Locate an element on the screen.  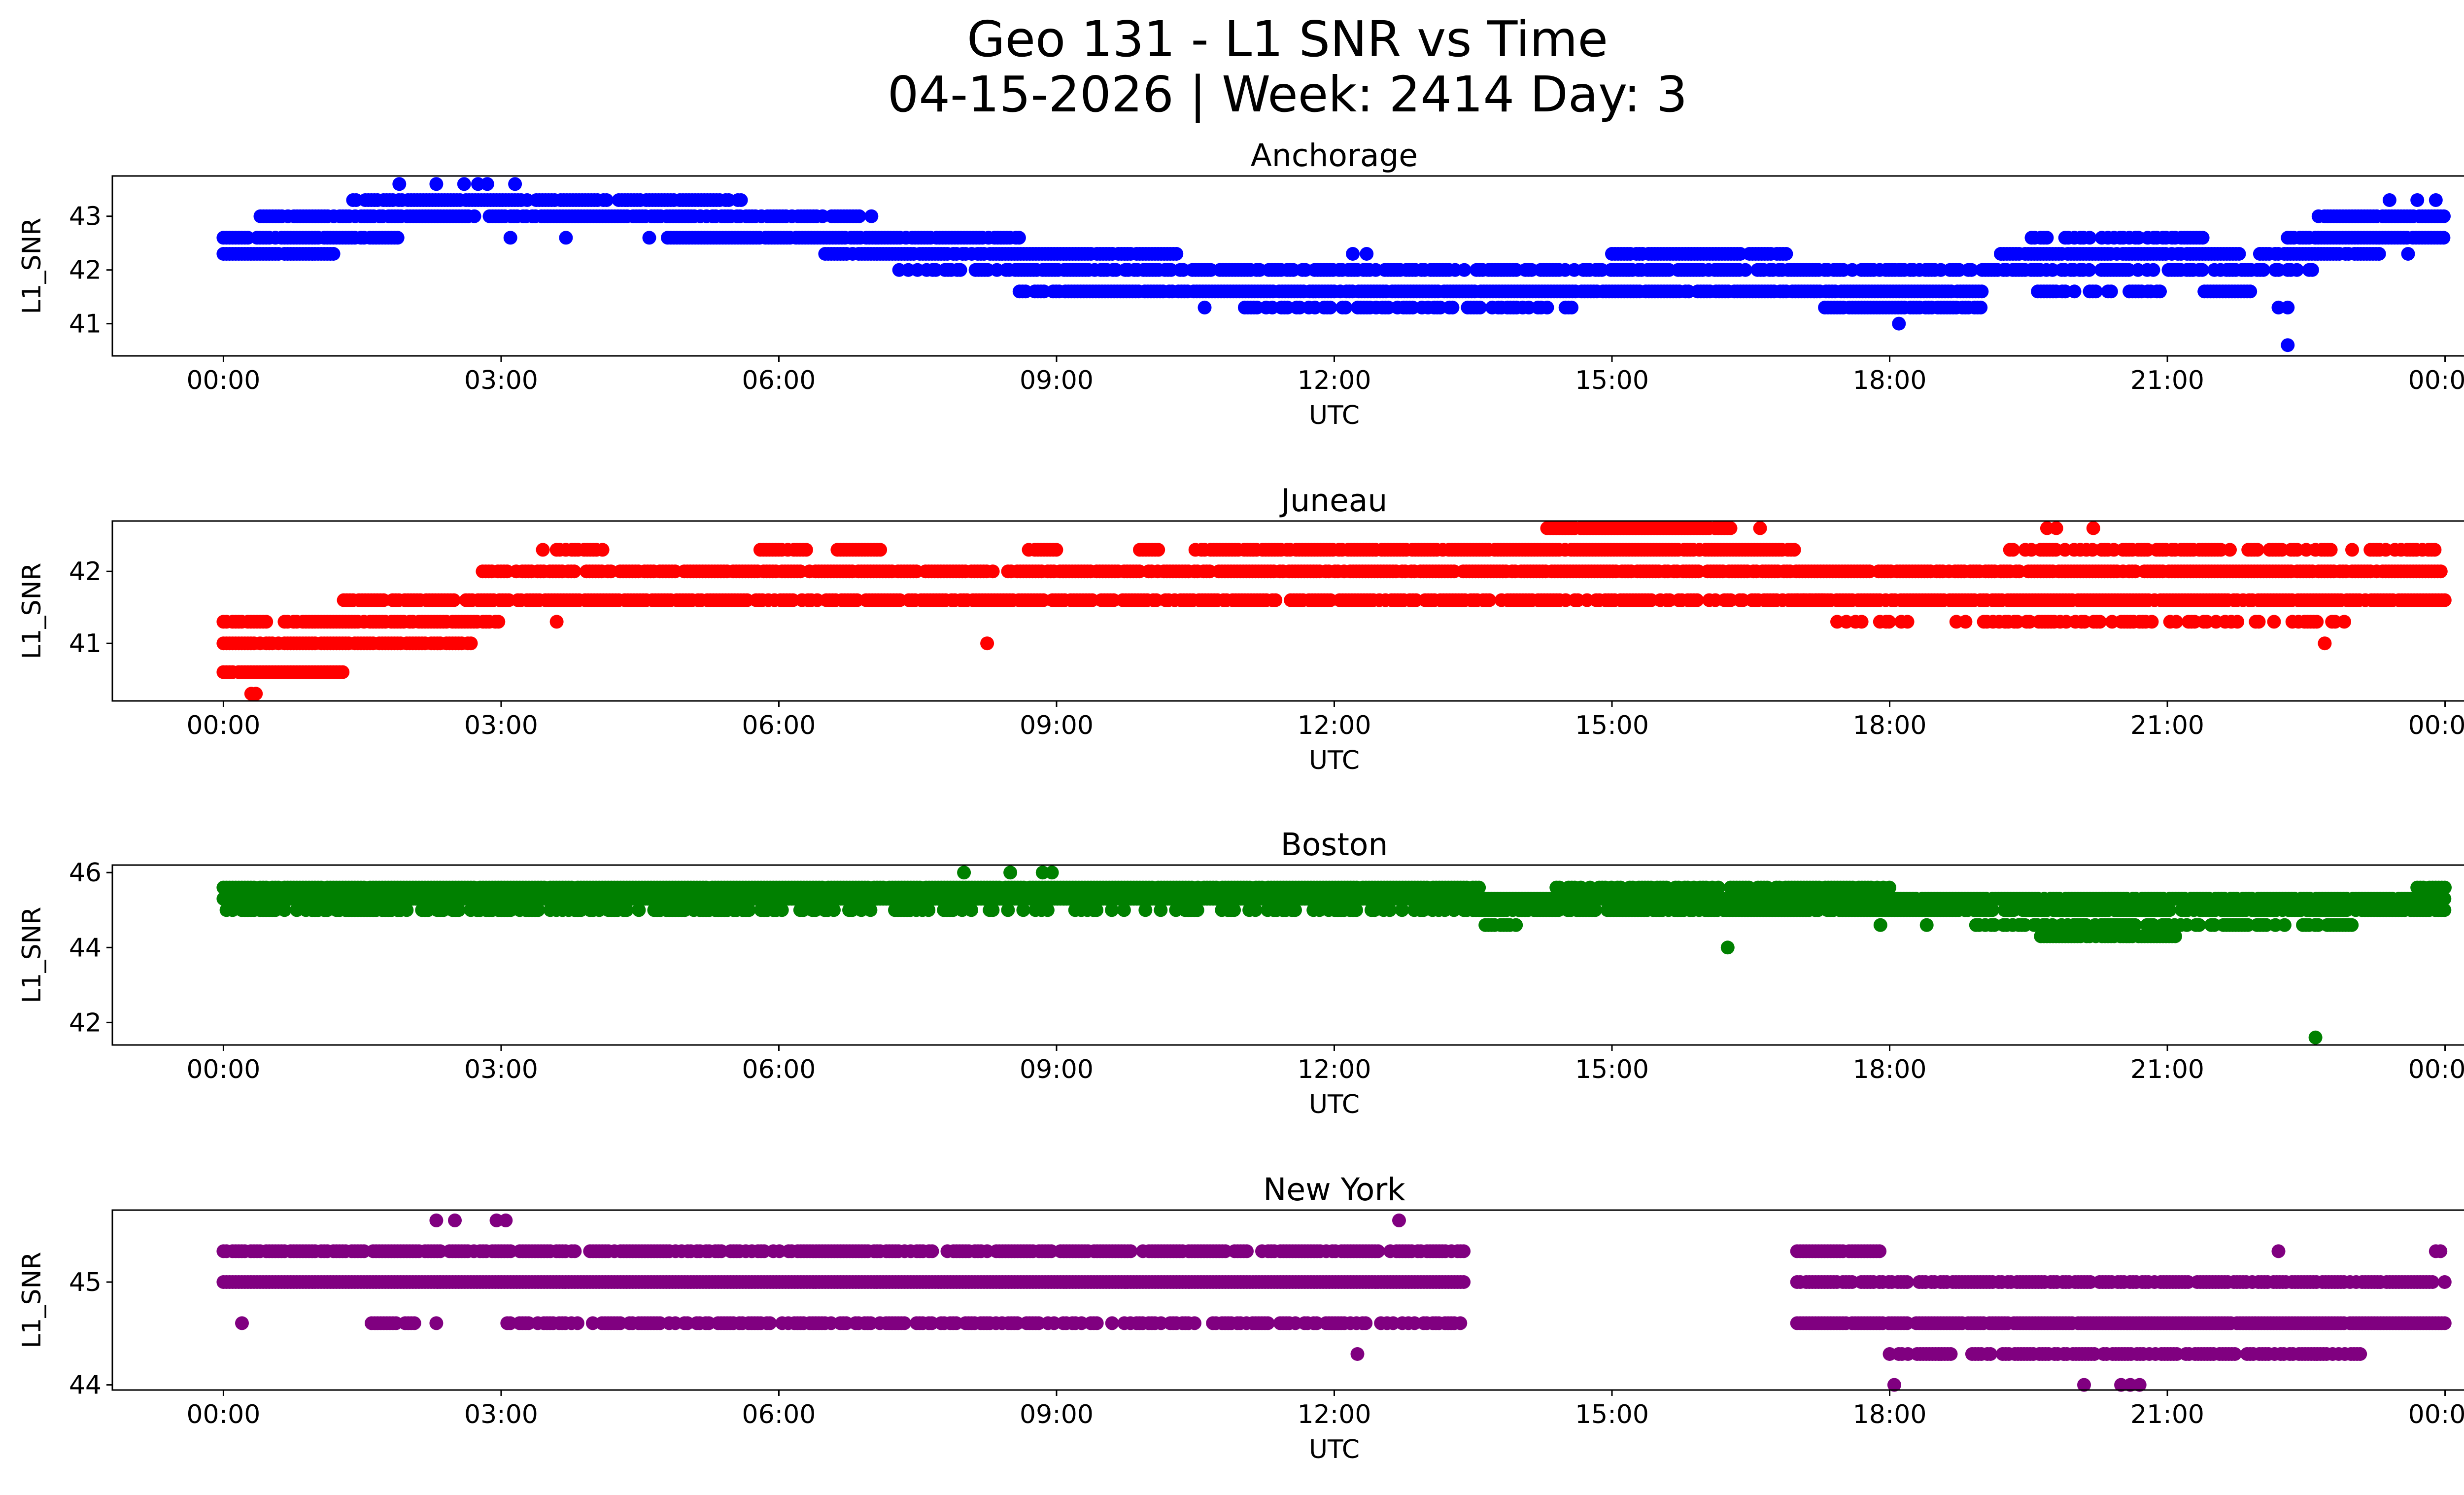
subplot-title: Juneau is located at coordinates (1333, 501).